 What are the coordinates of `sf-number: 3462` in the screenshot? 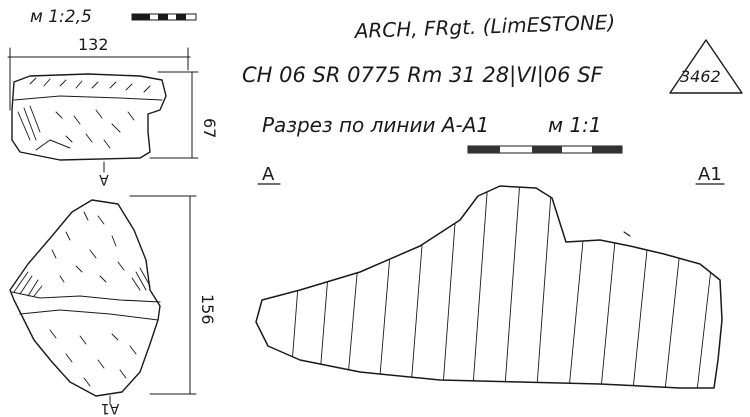 It's located at (700, 76).